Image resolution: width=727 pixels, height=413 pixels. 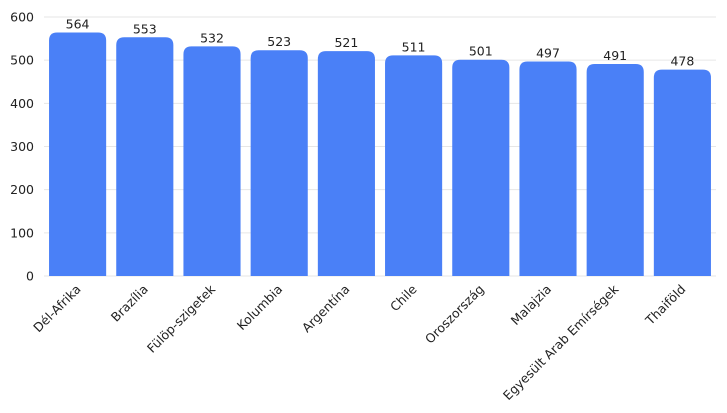 I want to click on y-tick-label: 100, so click(x=22, y=232).